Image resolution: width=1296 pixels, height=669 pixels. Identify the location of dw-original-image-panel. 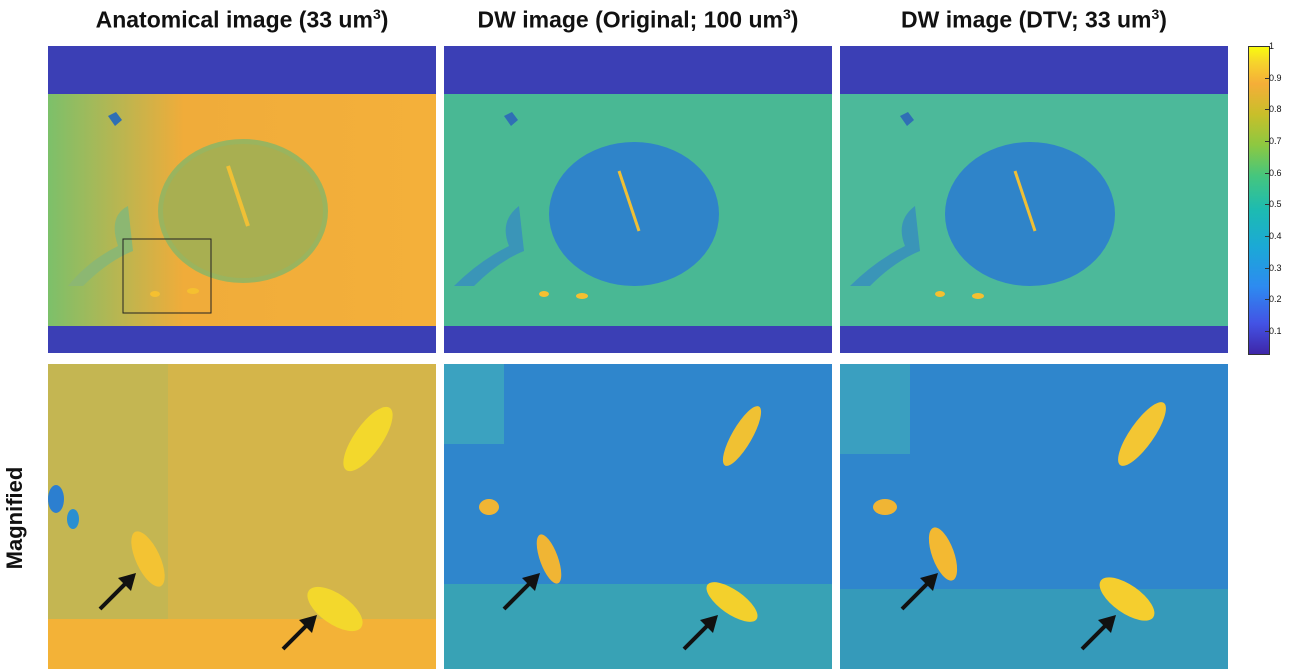
(638, 199).